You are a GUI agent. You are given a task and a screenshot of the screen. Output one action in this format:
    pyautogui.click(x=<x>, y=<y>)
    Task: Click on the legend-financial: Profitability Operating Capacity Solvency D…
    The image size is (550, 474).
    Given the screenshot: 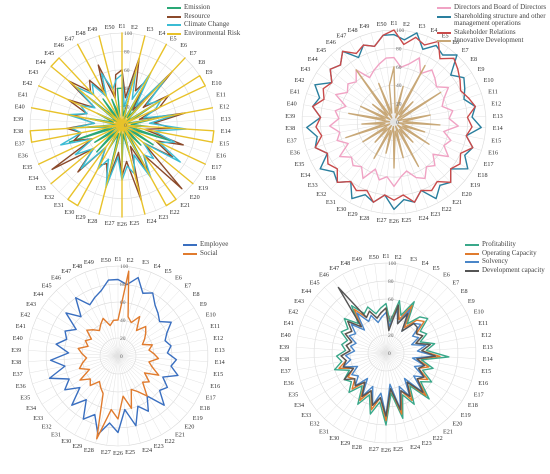 What is the action you would take?
    pyautogui.click(x=505, y=257)
    